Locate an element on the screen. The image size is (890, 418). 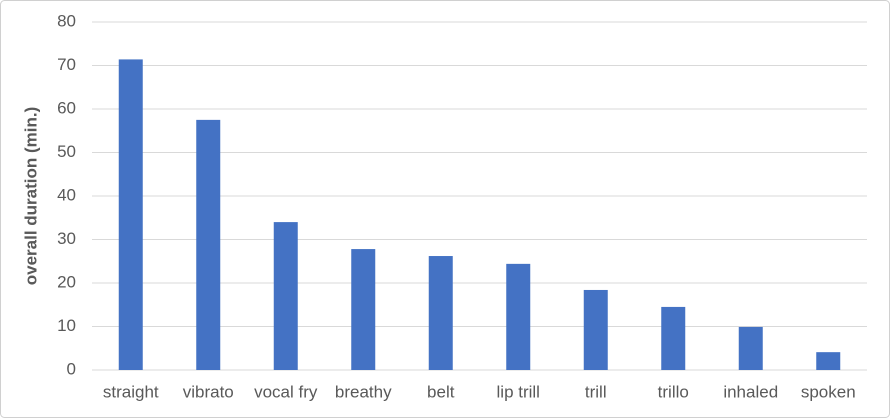
y-tick-label: 50 is located at coordinates (66, 151).